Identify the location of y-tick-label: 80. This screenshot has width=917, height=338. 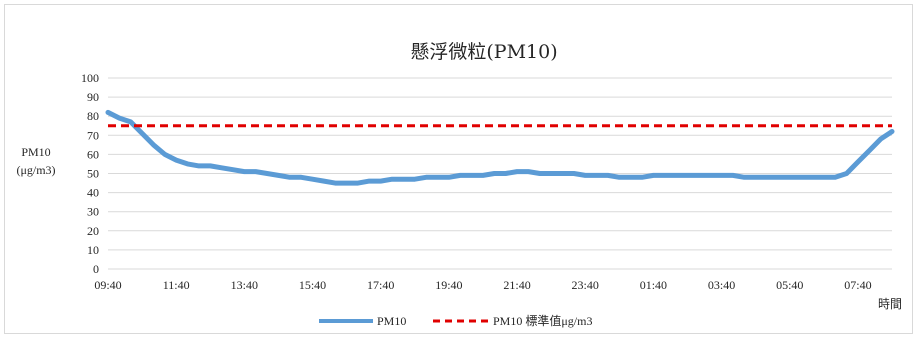
(93, 116).